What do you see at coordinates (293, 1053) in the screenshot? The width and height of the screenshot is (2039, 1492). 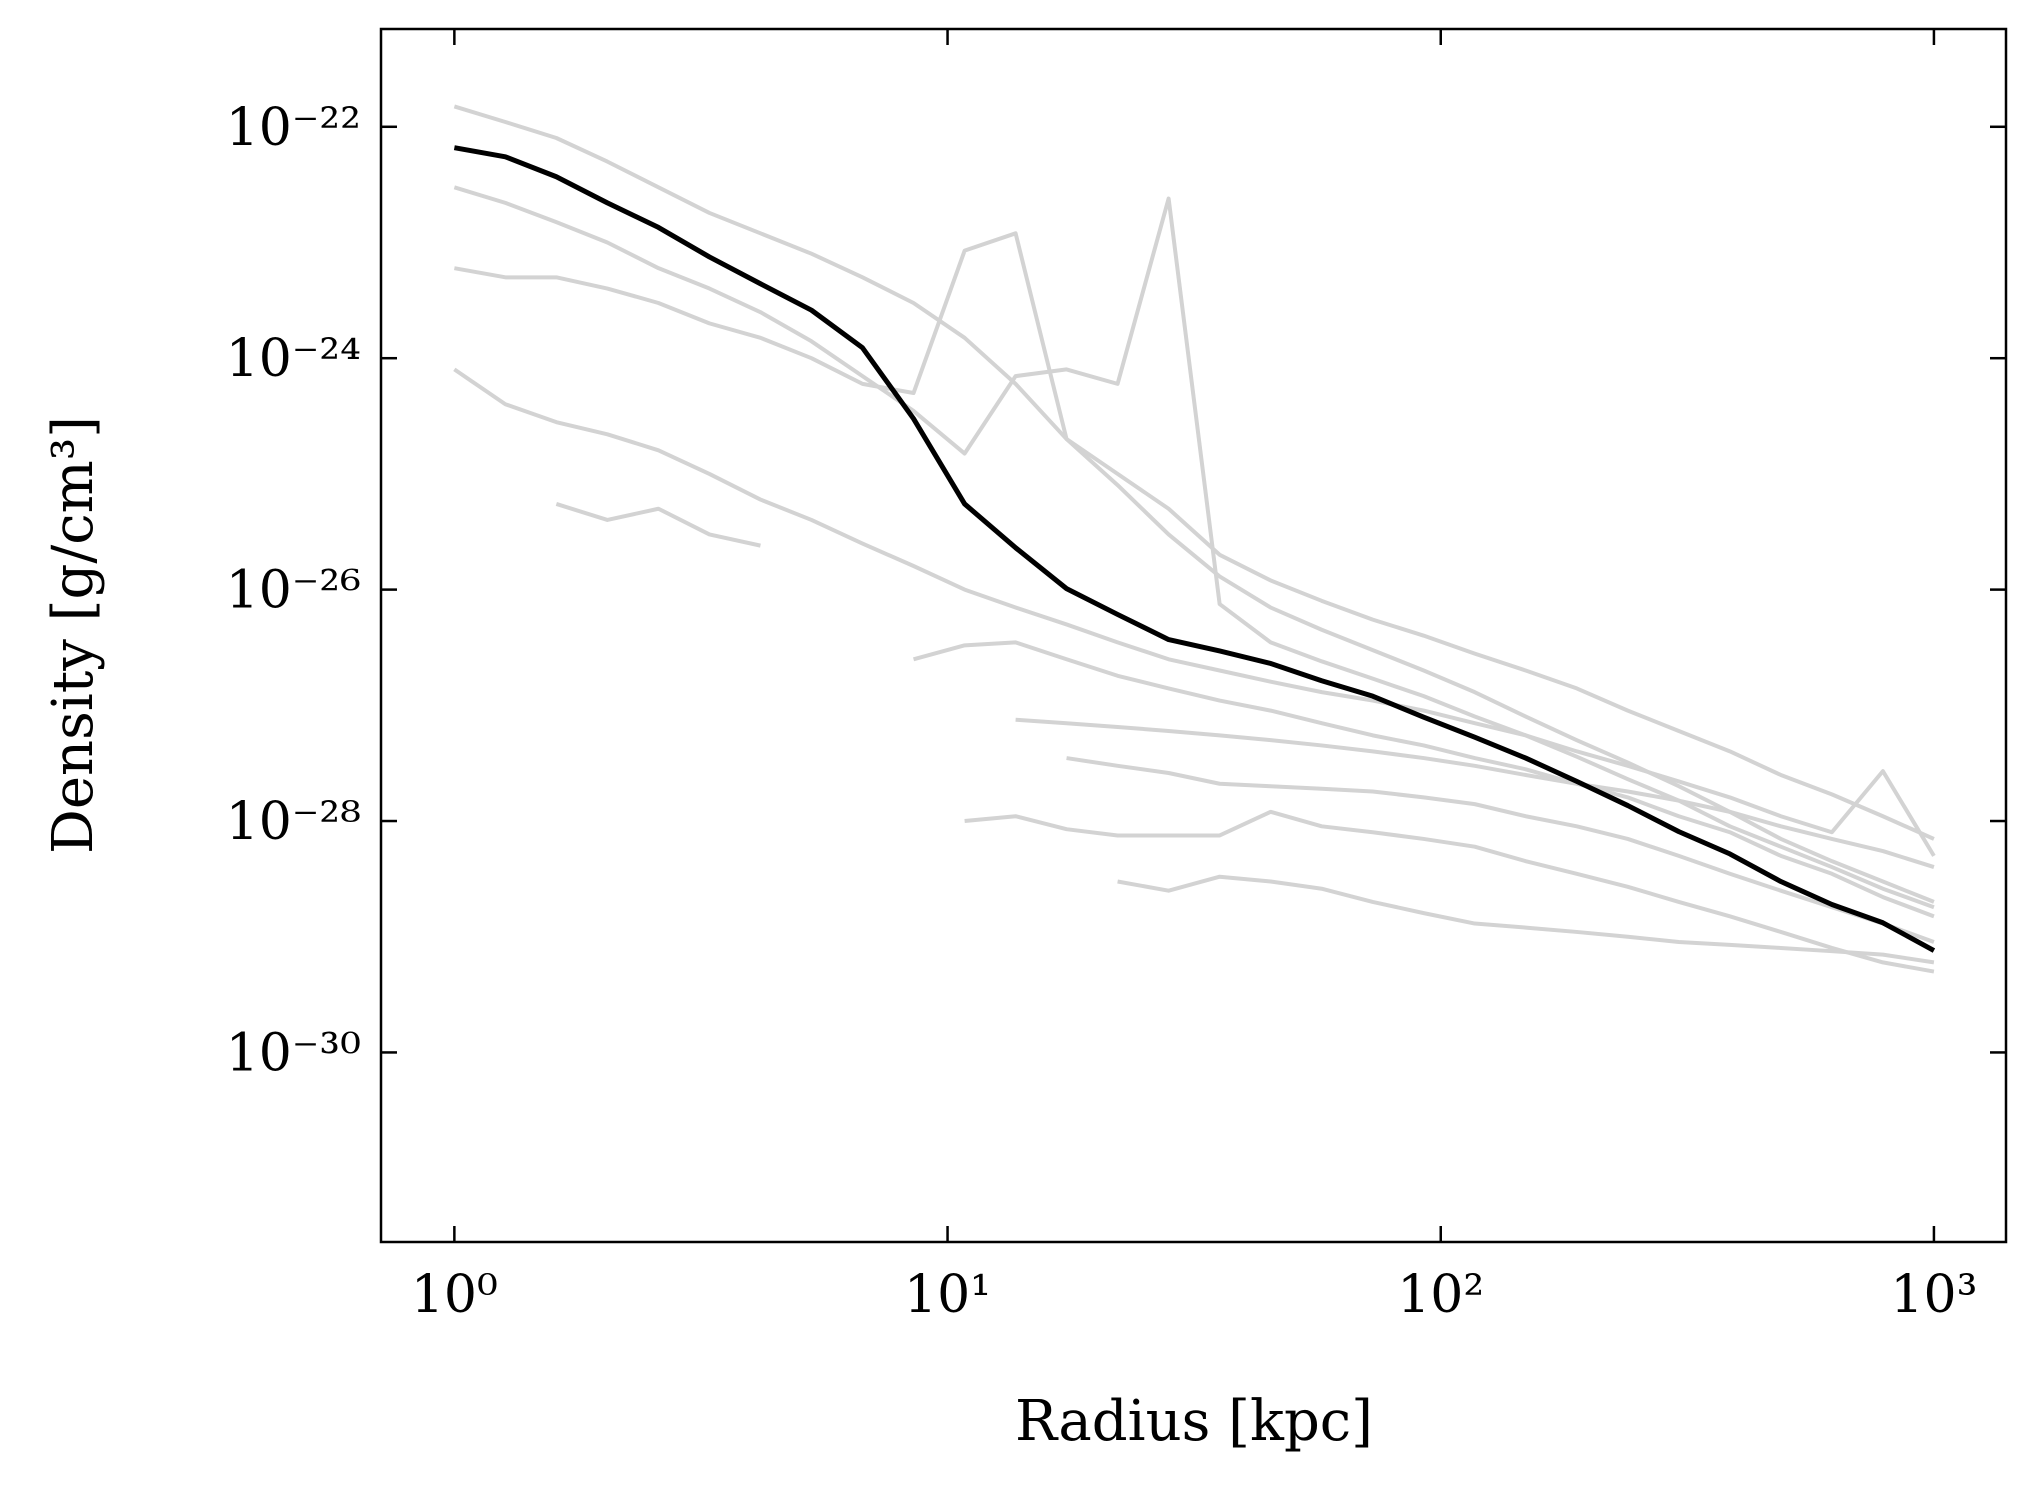 I see `y-tick-label: 10⁻³⁰` at bounding box center [293, 1053].